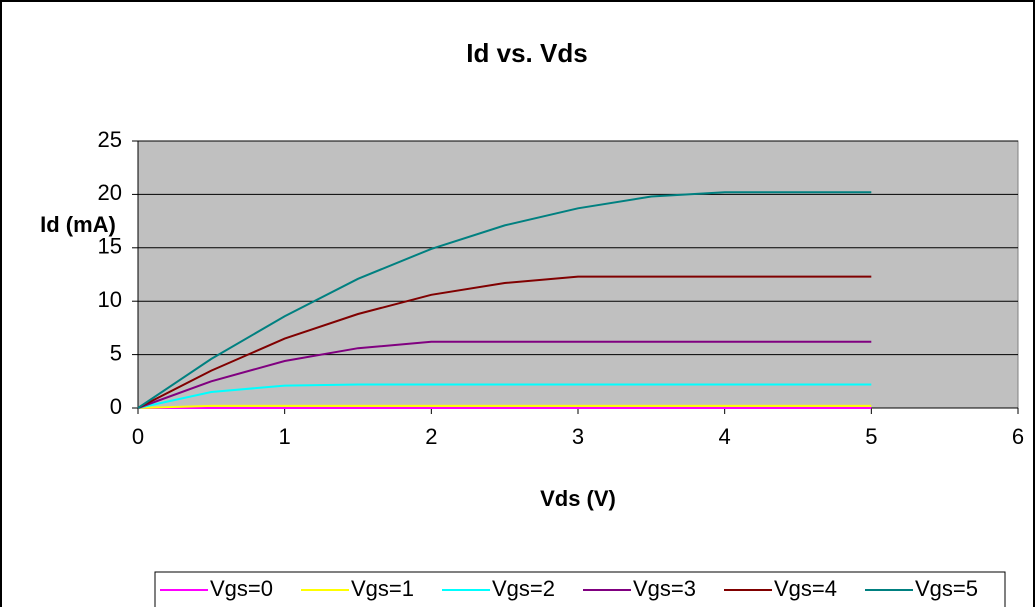  I want to click on y-tick-label: 20, so click(110, 192).